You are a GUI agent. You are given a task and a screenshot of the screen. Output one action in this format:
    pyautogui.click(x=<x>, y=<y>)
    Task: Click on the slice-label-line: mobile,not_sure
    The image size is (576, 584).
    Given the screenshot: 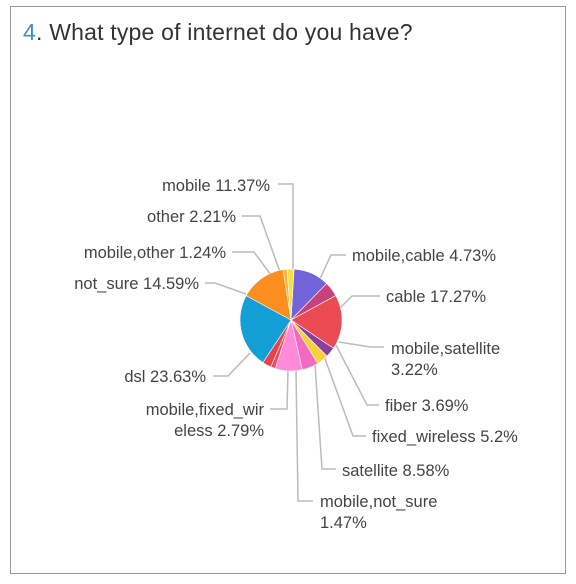 What is the action you would take?
    pyautogui.click(x=378, y=502)
    